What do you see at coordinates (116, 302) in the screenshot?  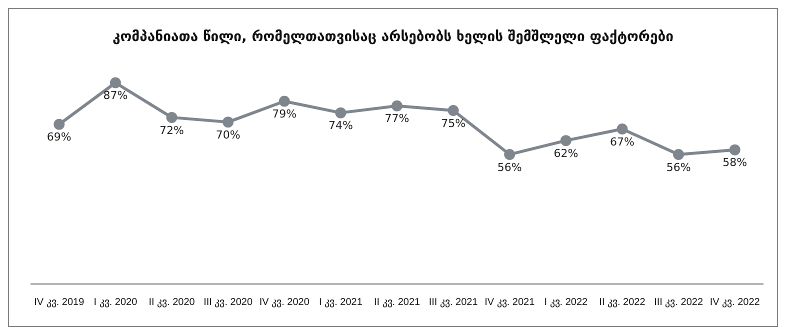 I see `x-tick-label: I კვ. 2020` at bounding box center [116, 302].